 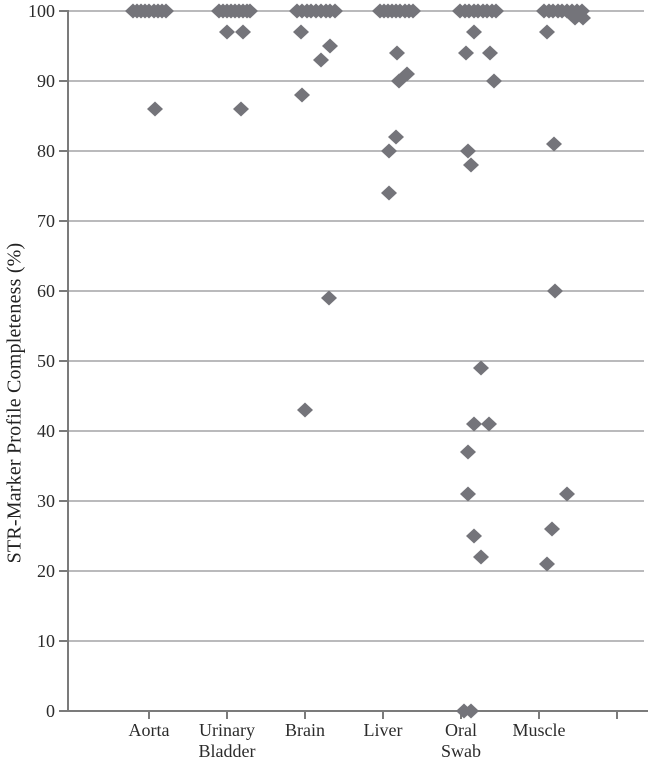 I want to click on y-tick-label: 80, so click(x=46, y=151).